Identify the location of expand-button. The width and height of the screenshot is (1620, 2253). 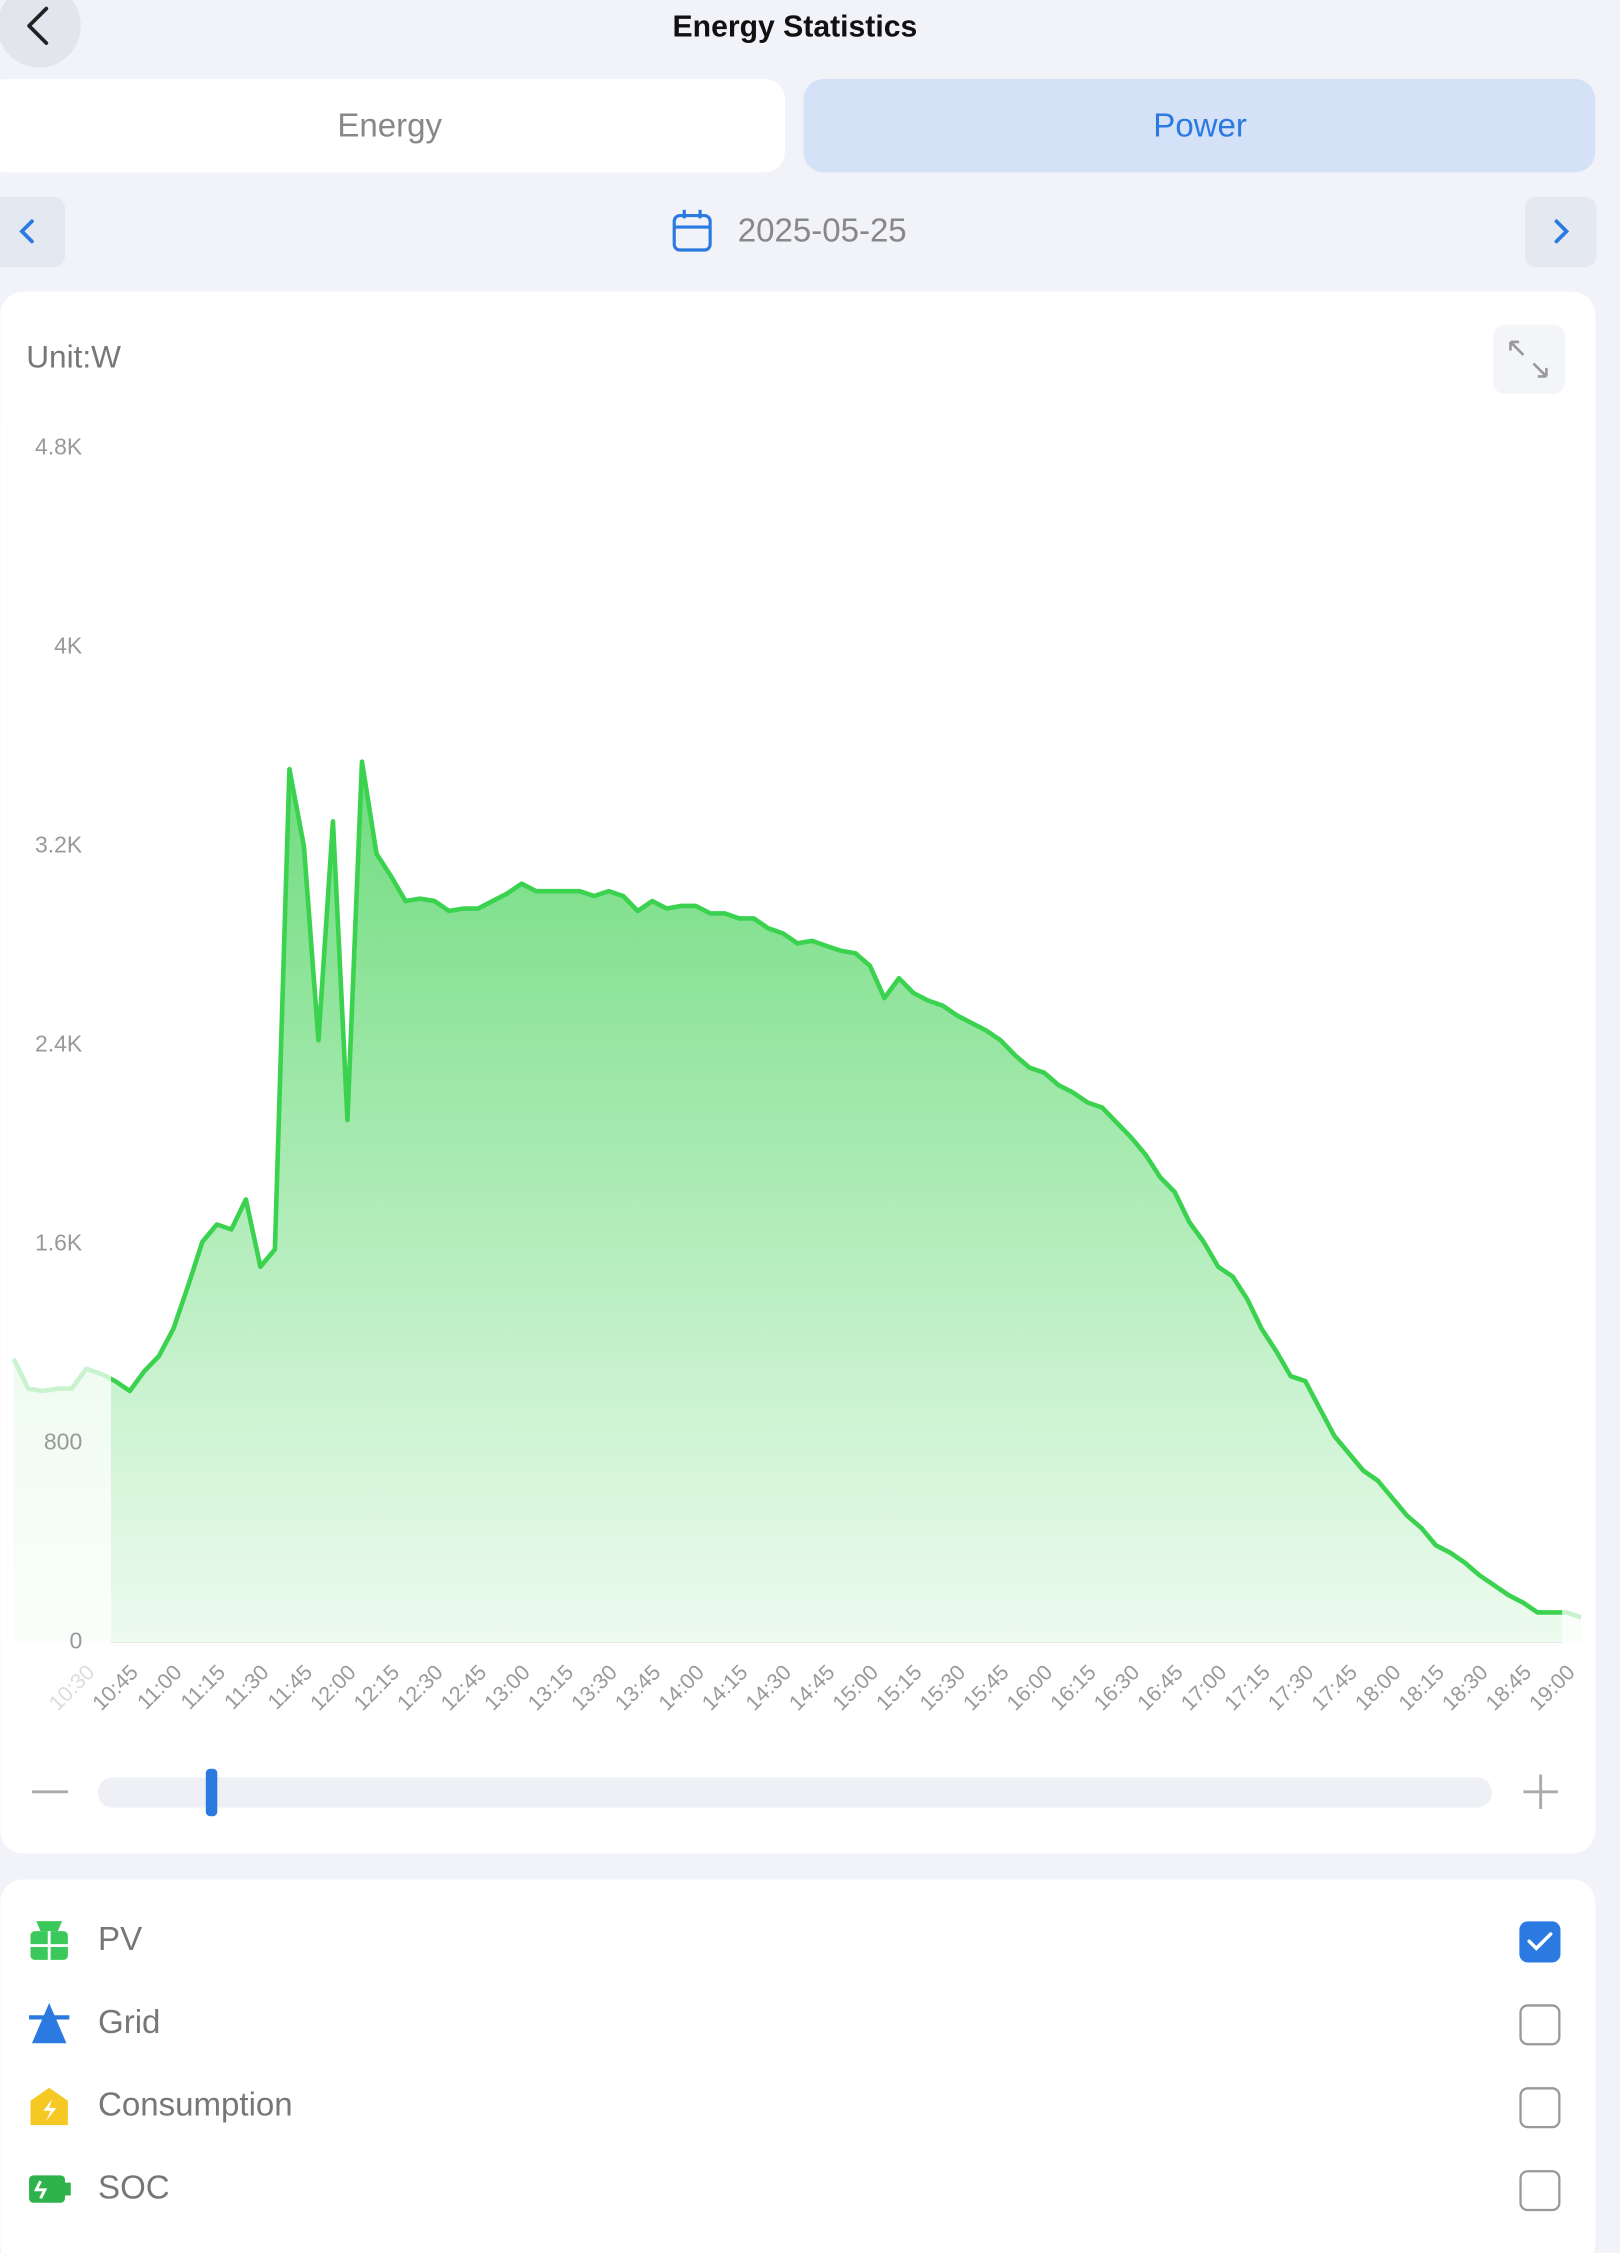
(1529, 359).